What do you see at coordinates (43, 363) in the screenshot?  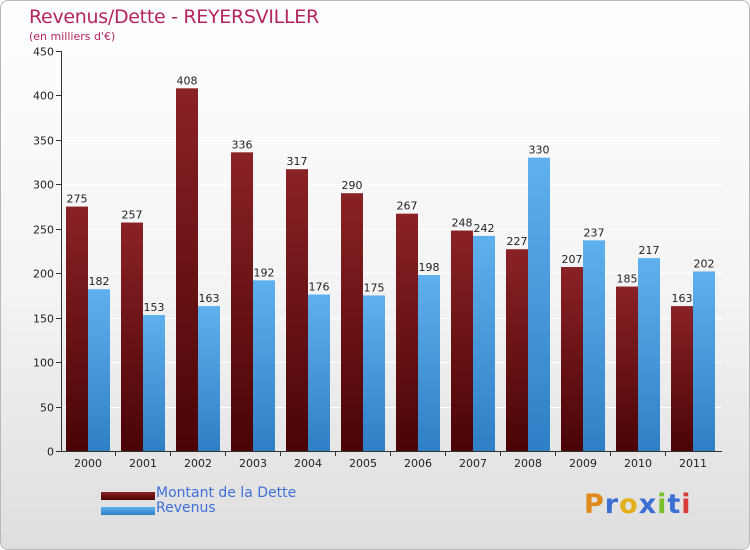 I see `y-tick-label: 100` at bounding box center [43, 363].